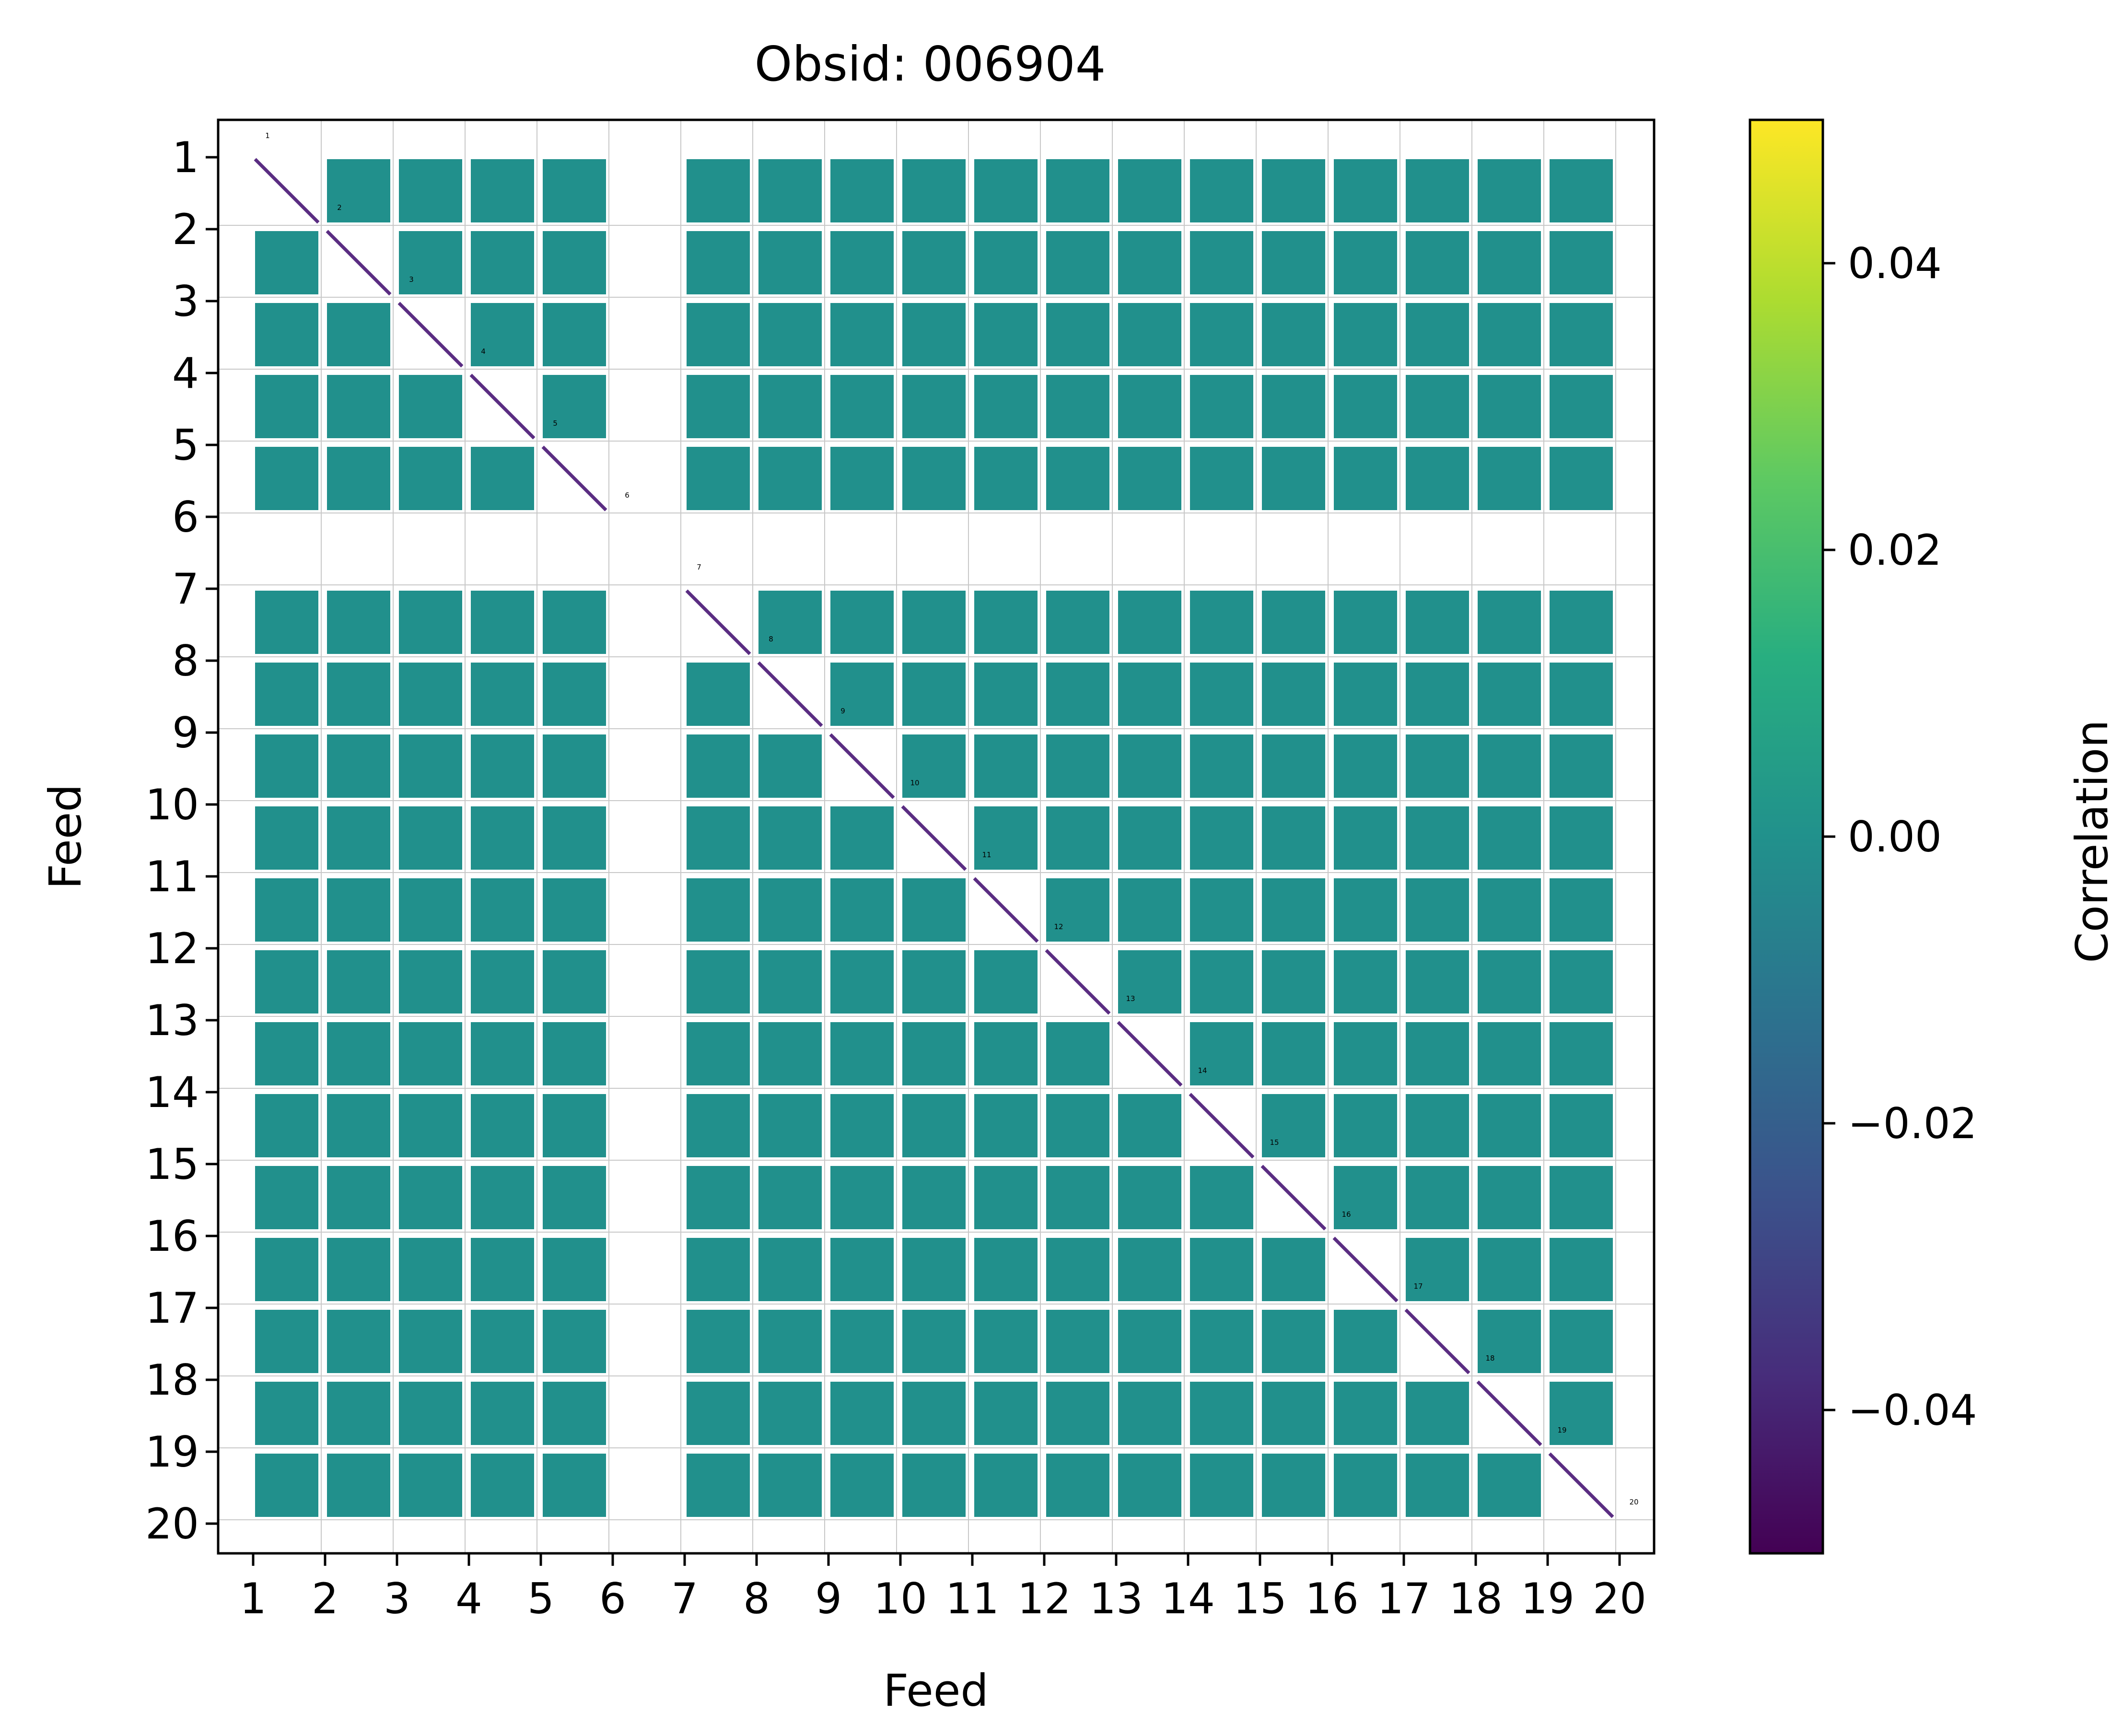 This screenshot has width=2111, height=1736. Describe the element at coordinates (1895, 837) in the screenshot. I see `colorbar-tick-label: 0.00` at that location.